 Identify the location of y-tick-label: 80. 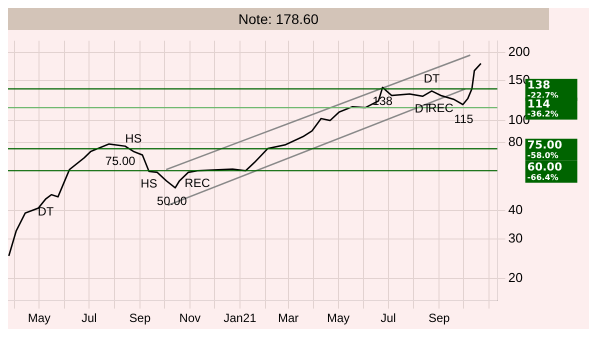
(515, 142).